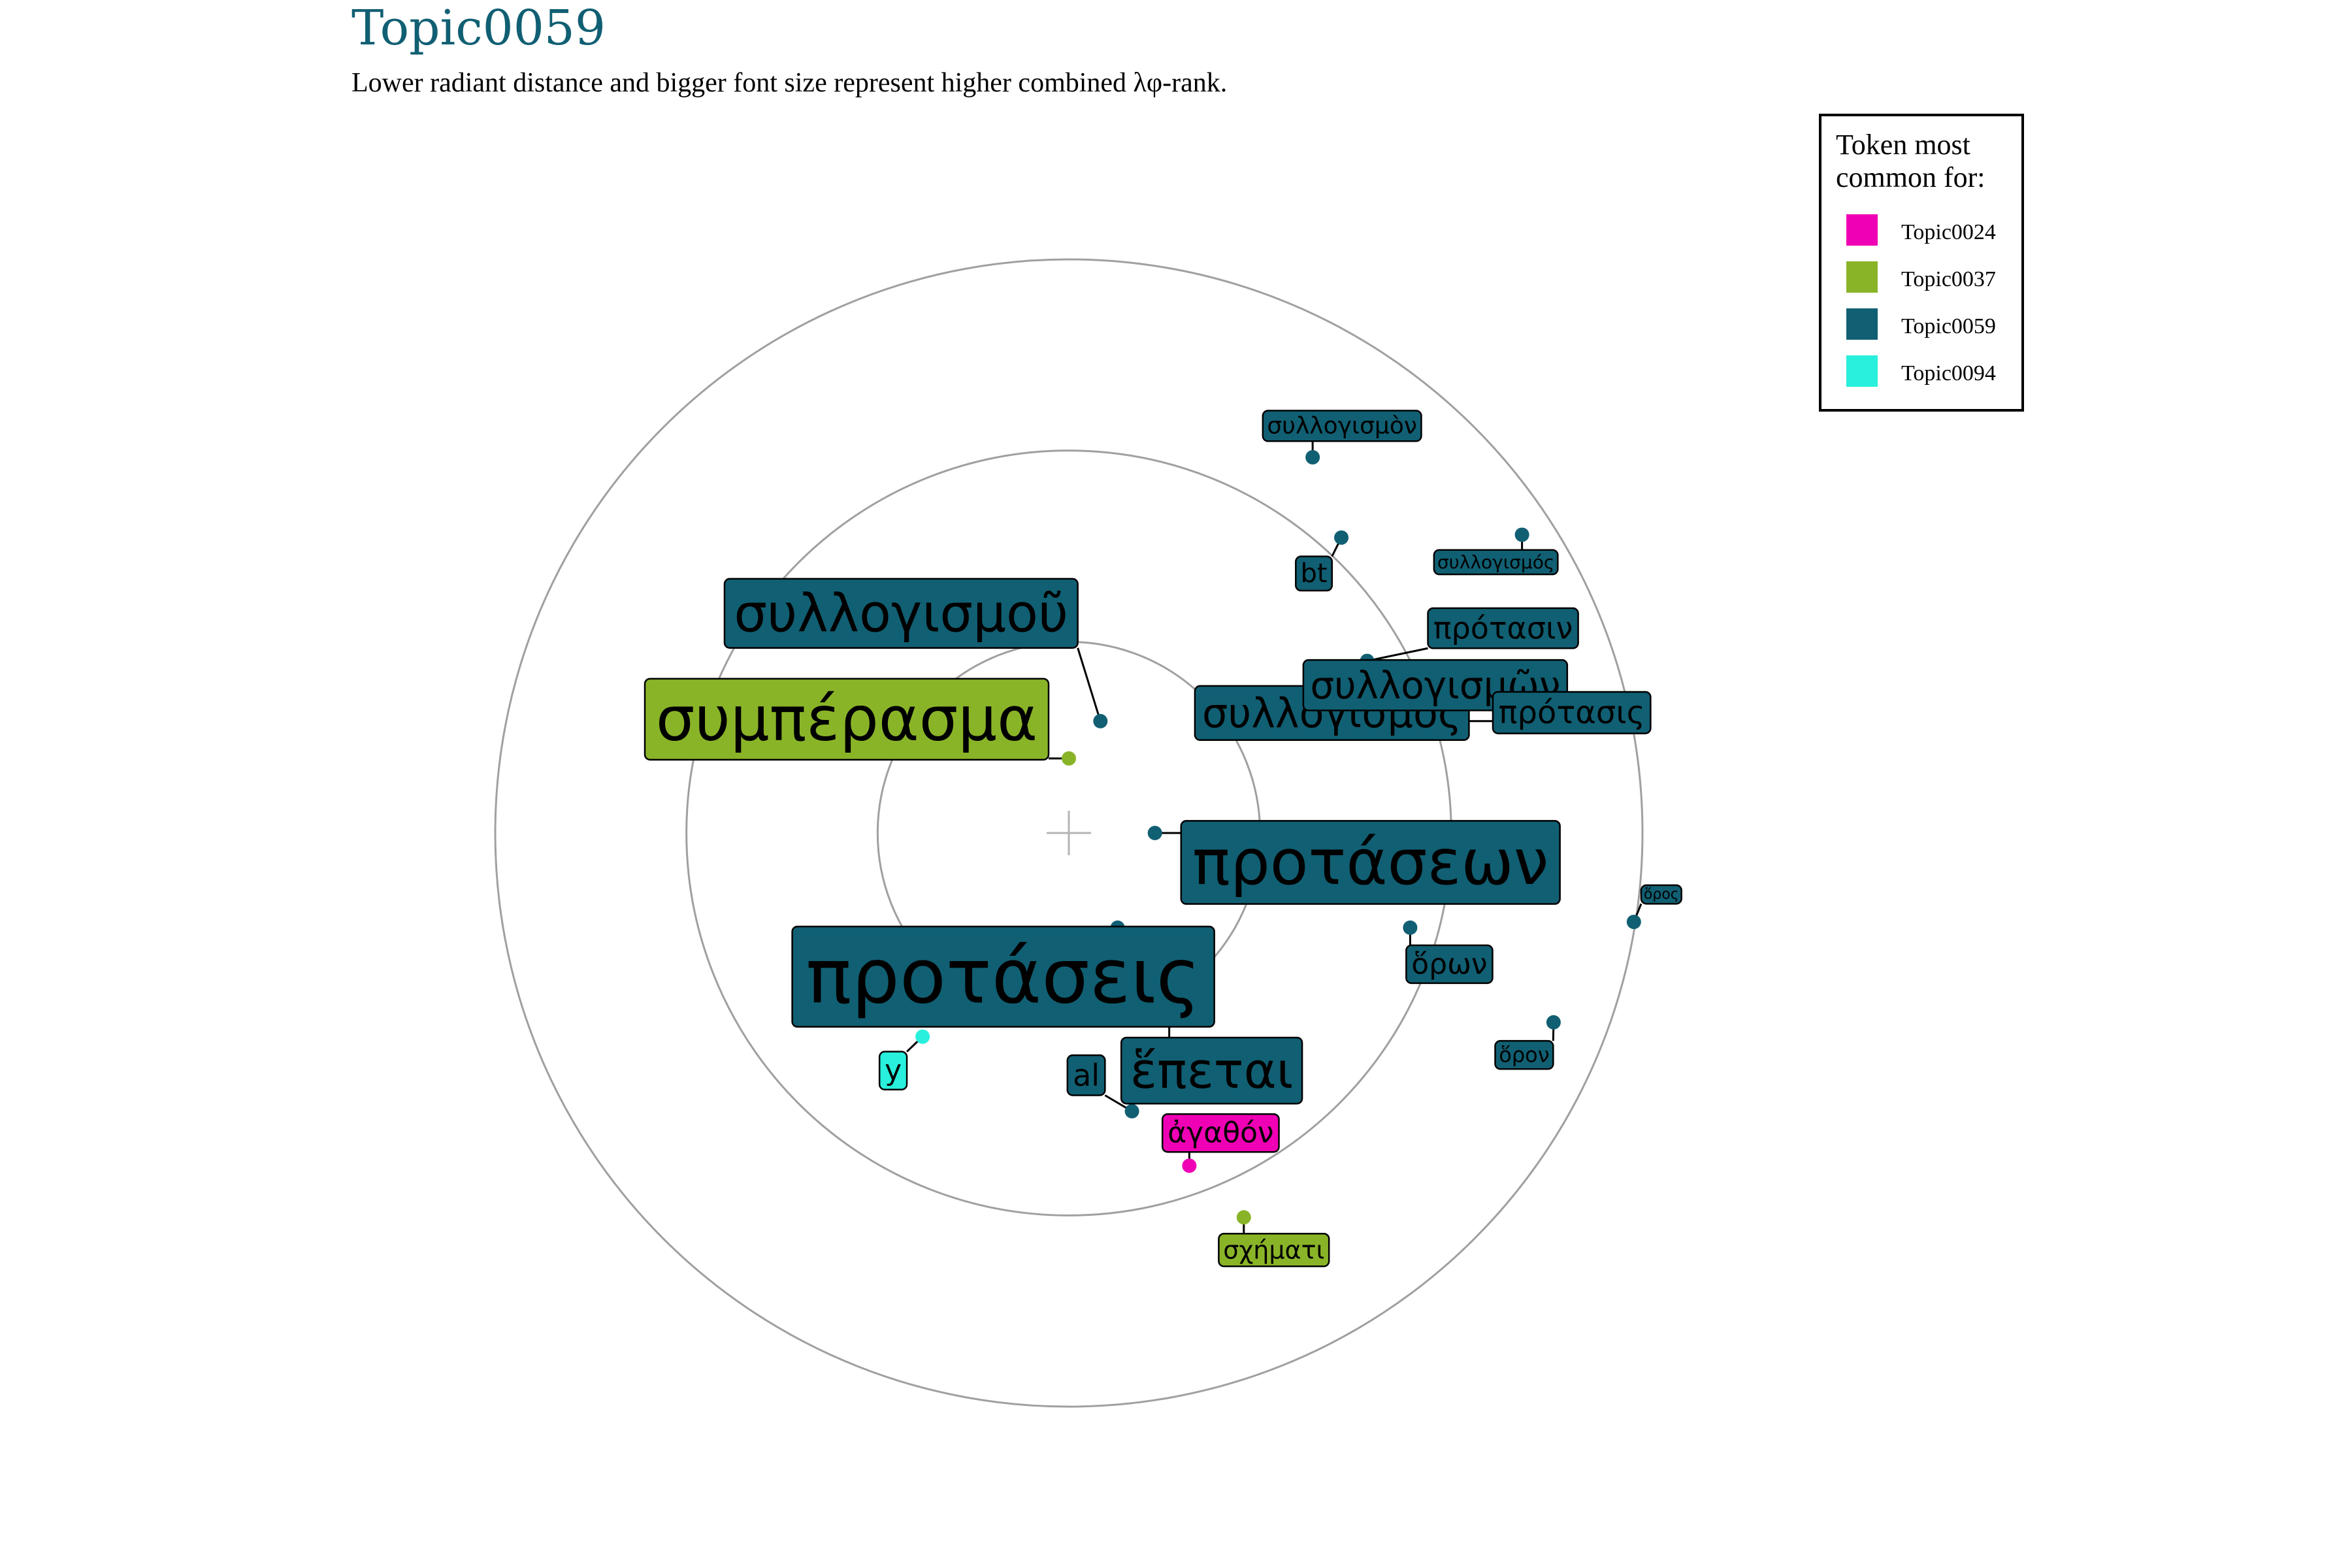 This screenshot has width=2352, height=1568. I want to click on token-label-text: προτάσεις, so click(1003, 976).